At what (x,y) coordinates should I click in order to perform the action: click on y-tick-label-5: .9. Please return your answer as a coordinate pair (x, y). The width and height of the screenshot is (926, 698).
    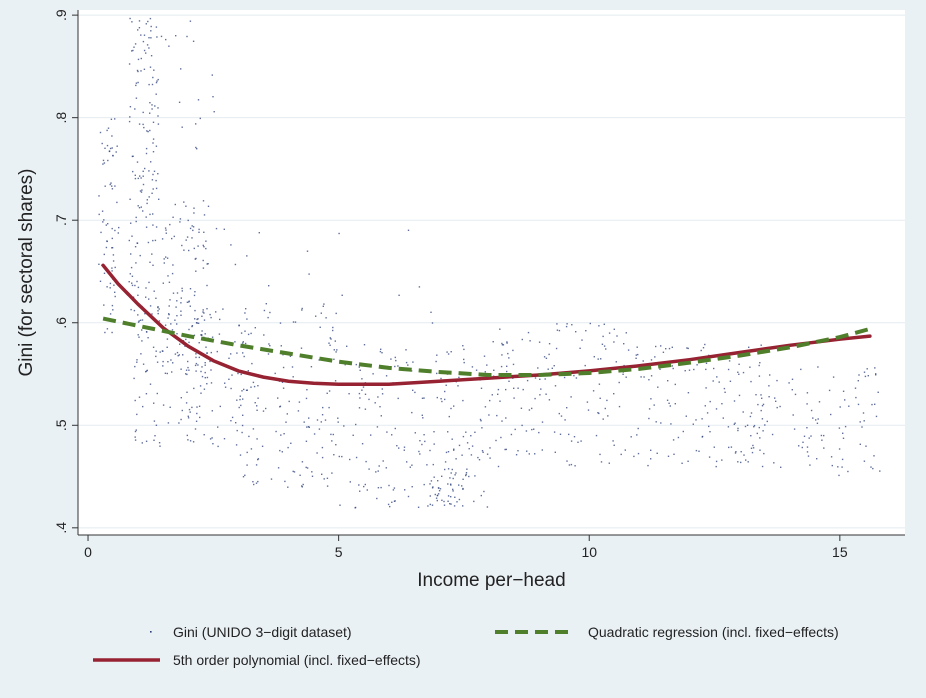
    Looking at the image, I should click on (61, 15).